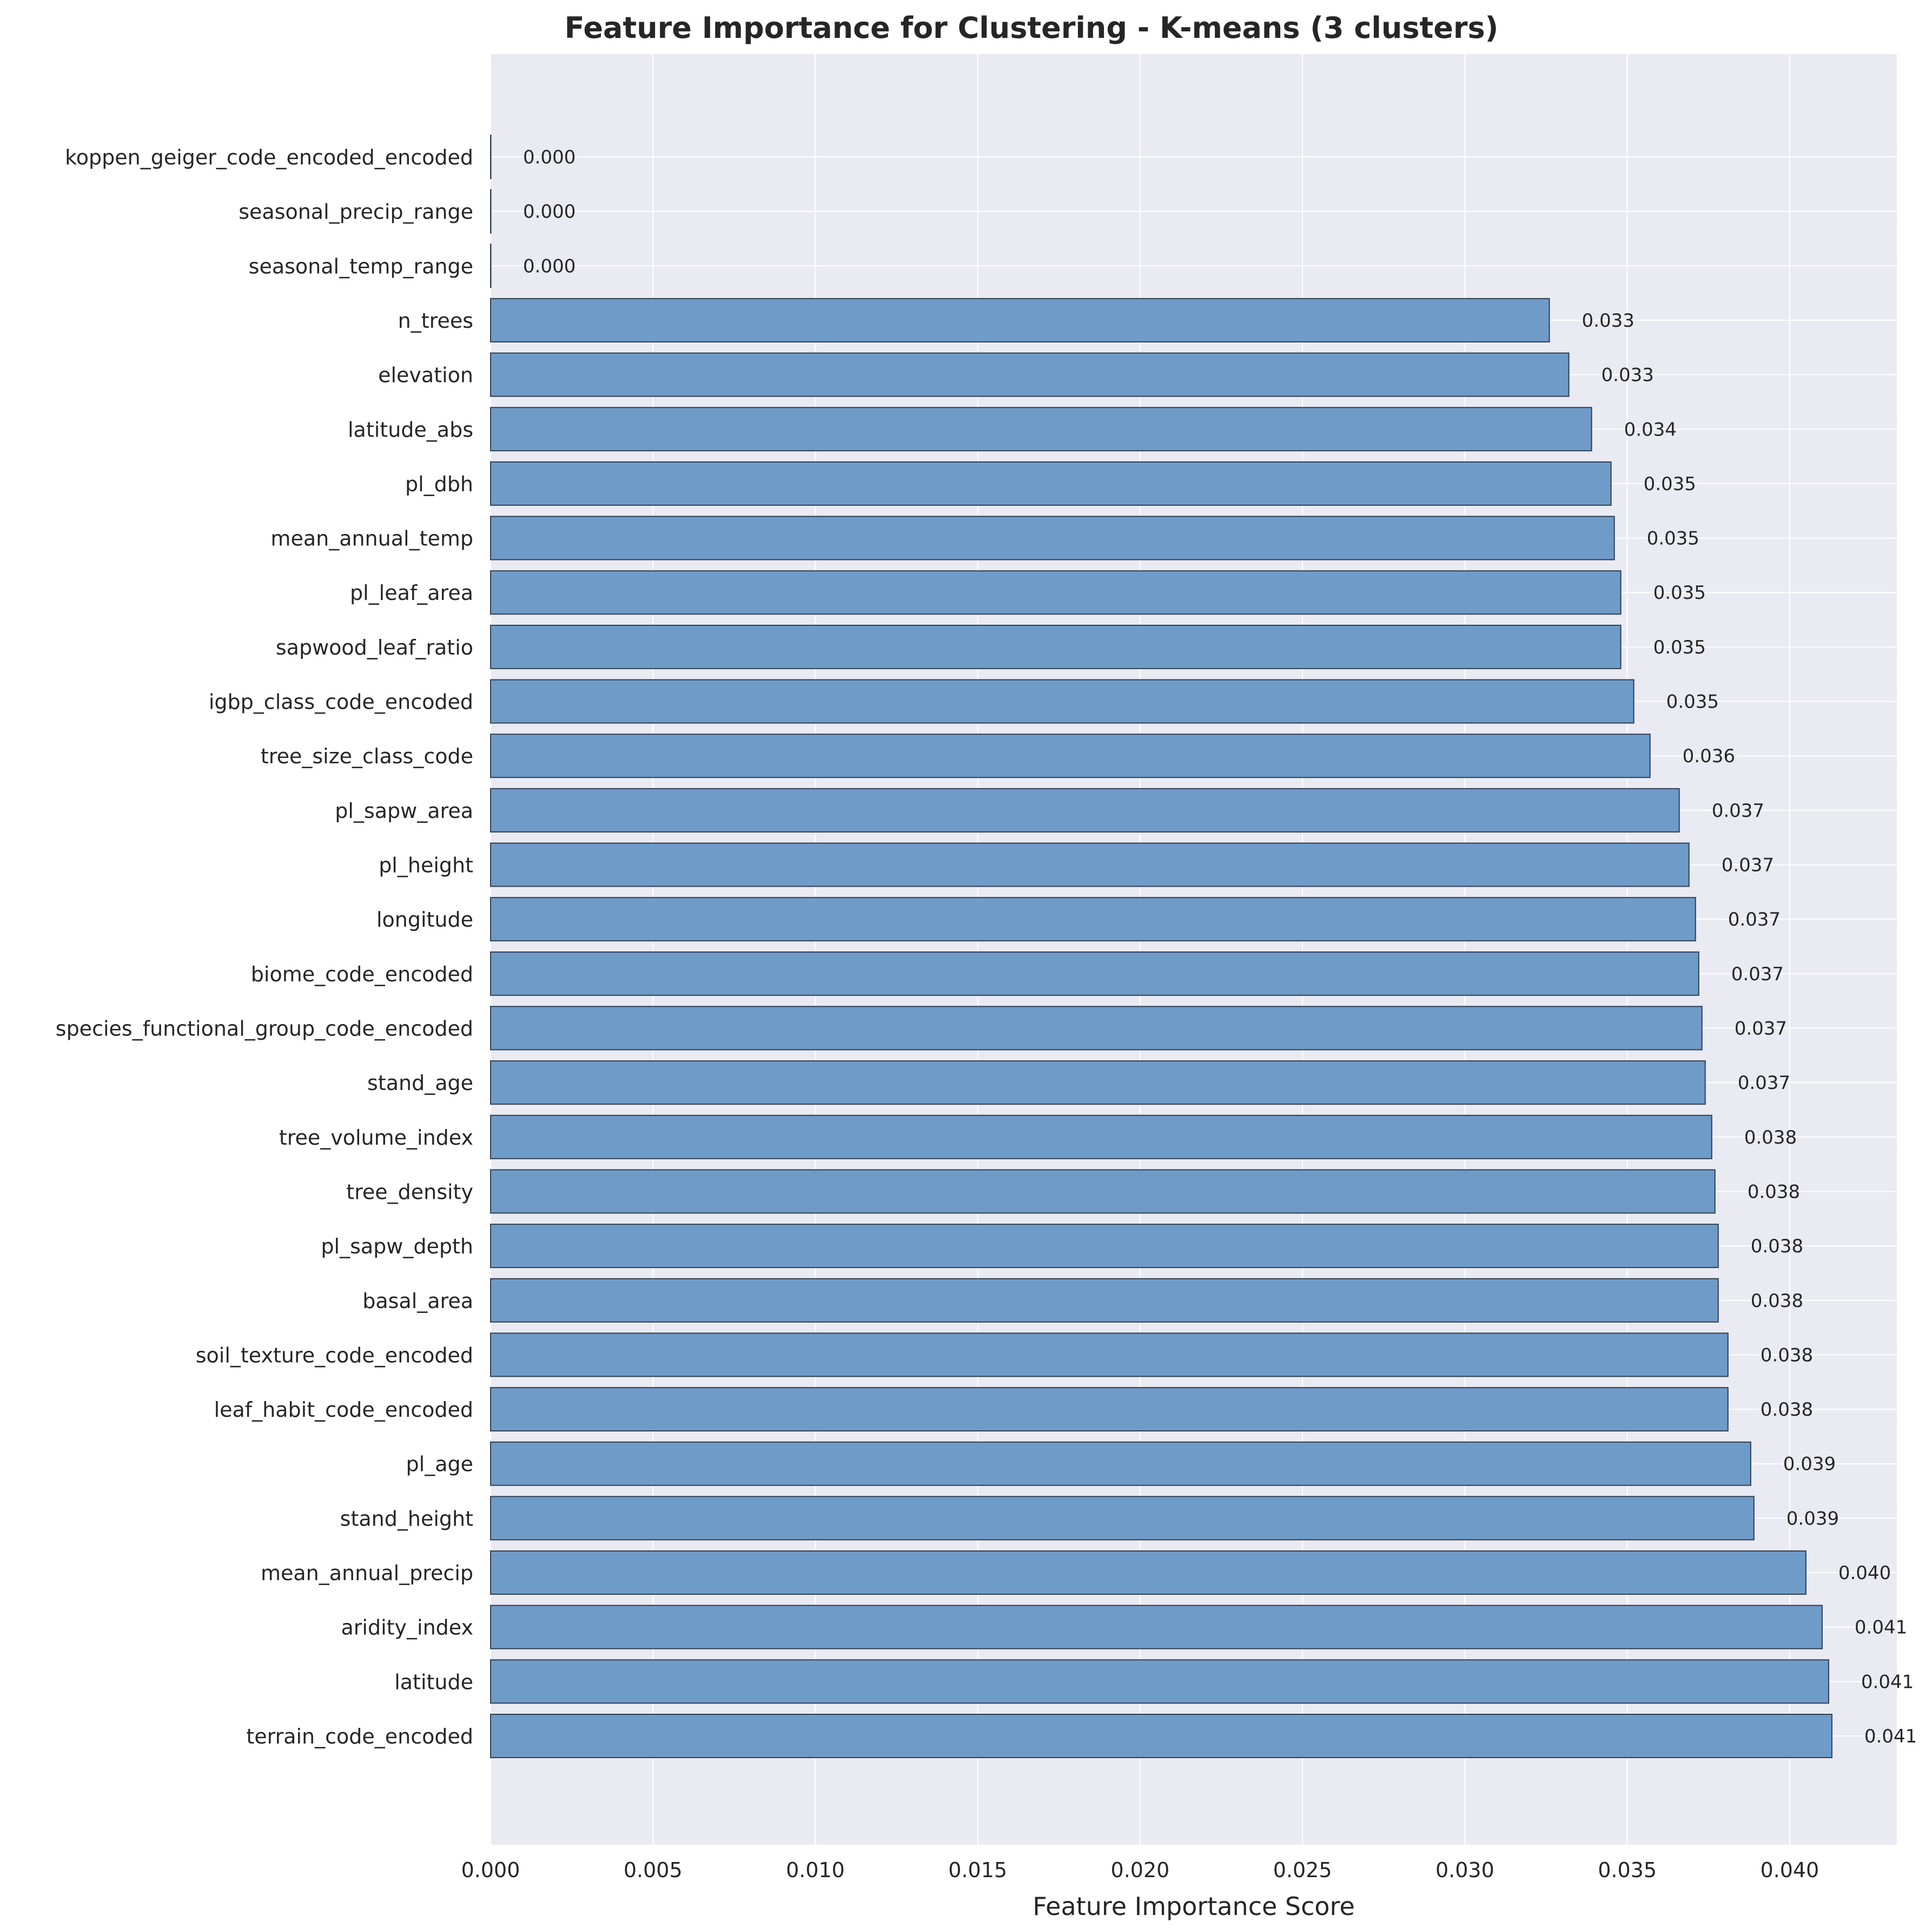 The height and width of the screenshot is (1928, 1932). Describe the element at coordinates (344, 1410) in the screenshot. I see `category-label: leaf_habit_code_encoded` at that location.